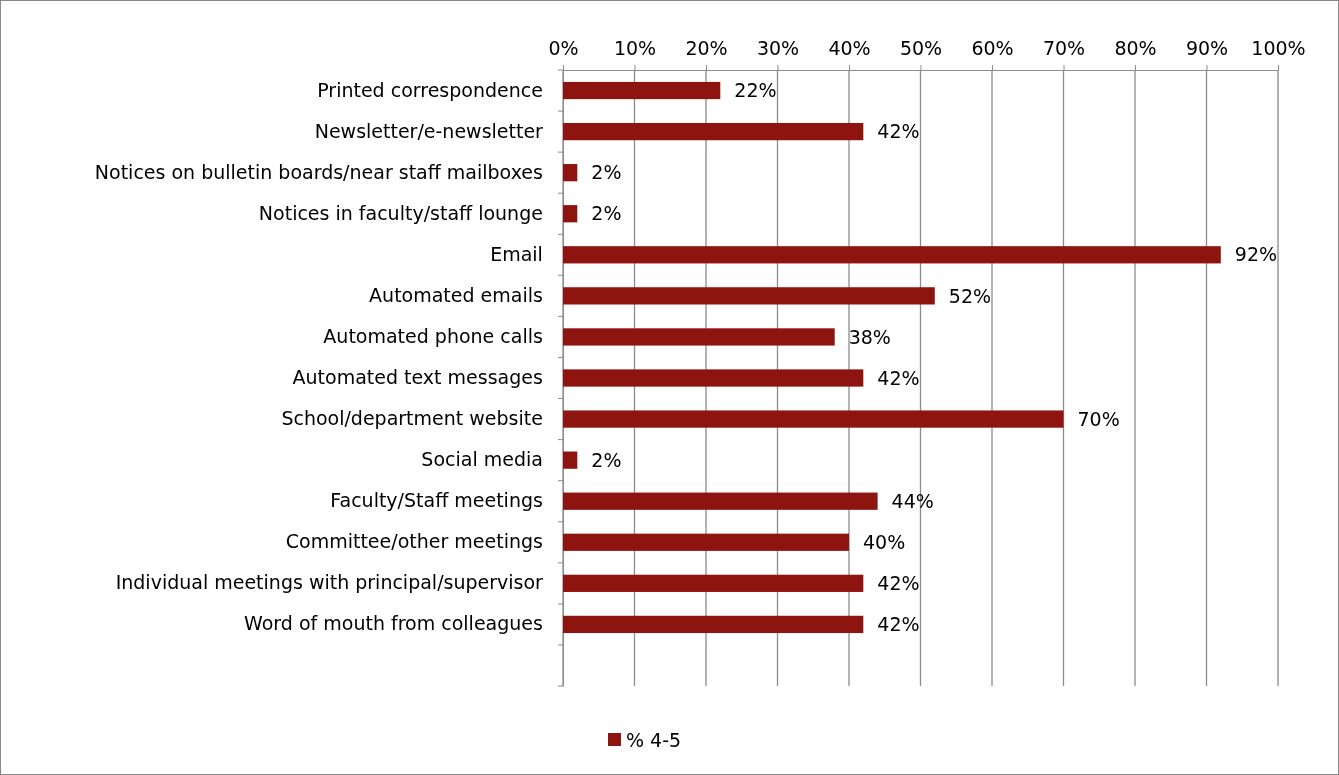 This screenshot has width=1339, height=775. I want to click on x-tick-label: 30%, so click(778, 48).